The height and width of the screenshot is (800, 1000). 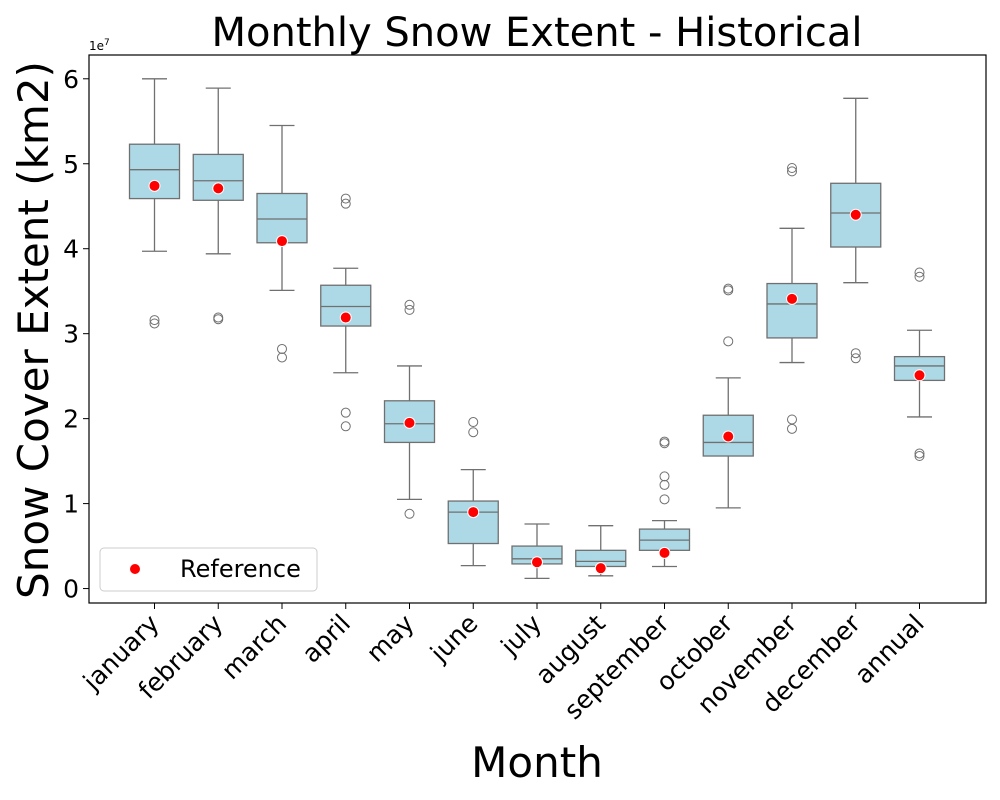 I want to click on box-september, so click(x=664, y=502).